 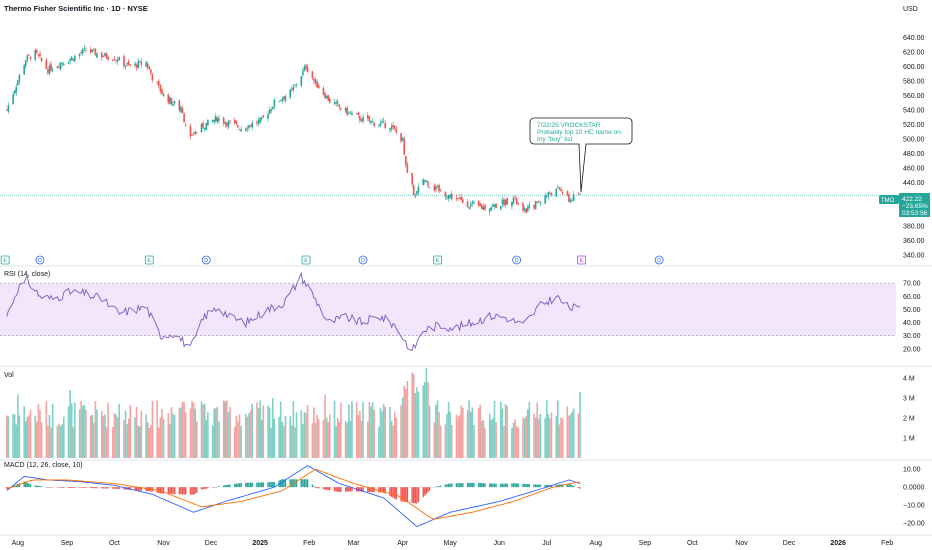 What do you see at coordinates (27, 274) in the screenshot?
I see `rsi-label: RSI (14, close)` at bounding box center [27, 274].